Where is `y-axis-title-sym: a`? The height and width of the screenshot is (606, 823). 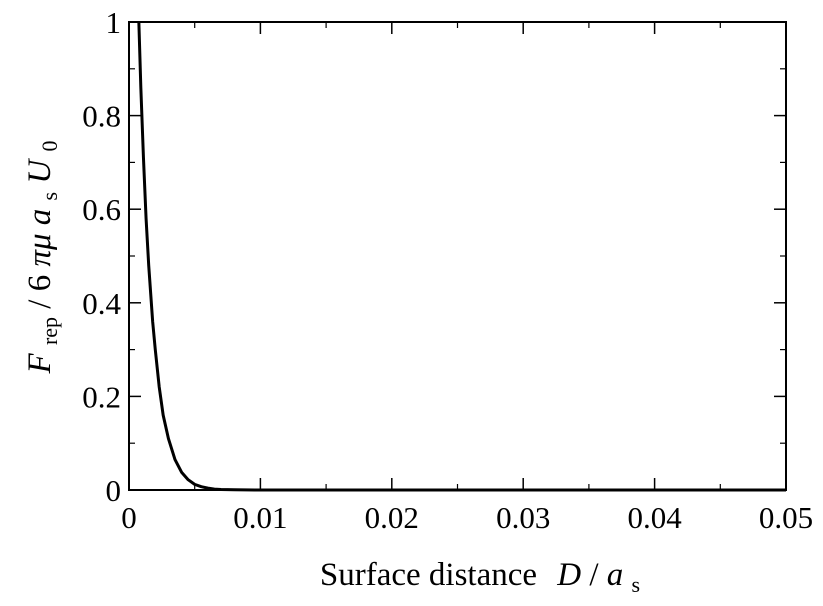 y-axis-title-sym: a is located at coordinates (40, 217).